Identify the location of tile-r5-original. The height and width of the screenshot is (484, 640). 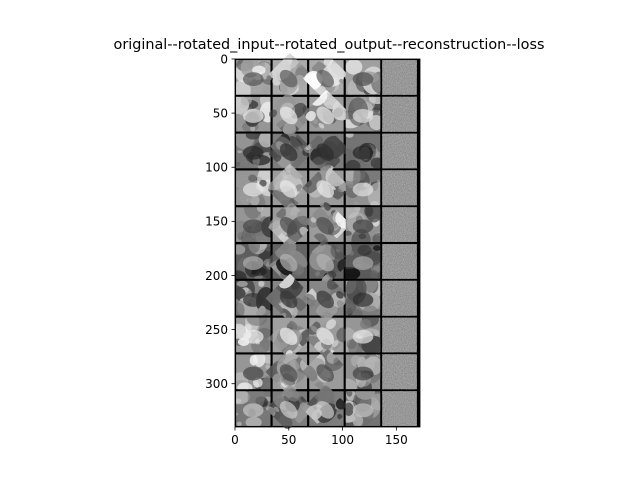
(253, 261).